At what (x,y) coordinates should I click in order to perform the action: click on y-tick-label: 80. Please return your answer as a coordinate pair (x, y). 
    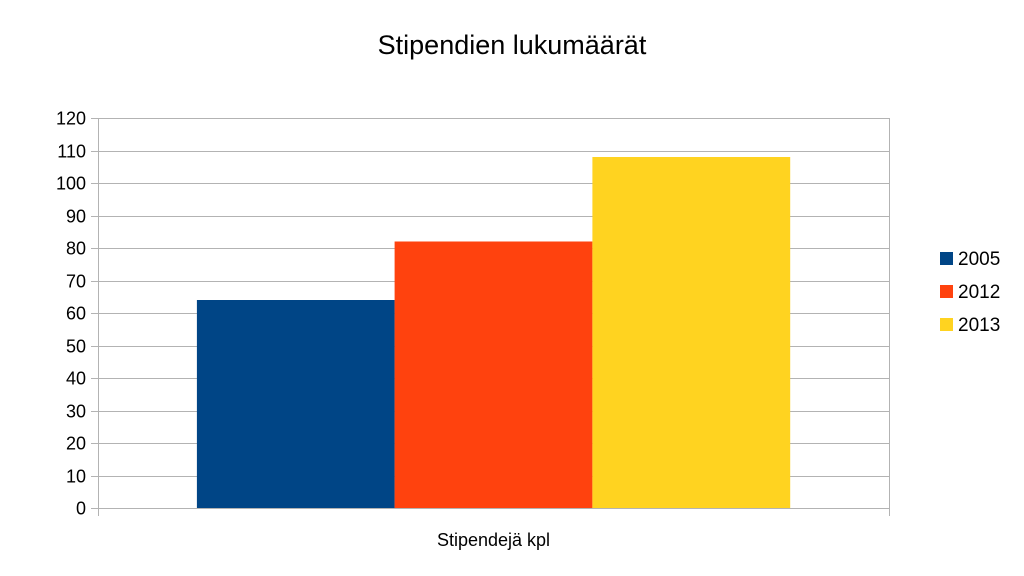
    Looking at the image, I should click on (76, 249).